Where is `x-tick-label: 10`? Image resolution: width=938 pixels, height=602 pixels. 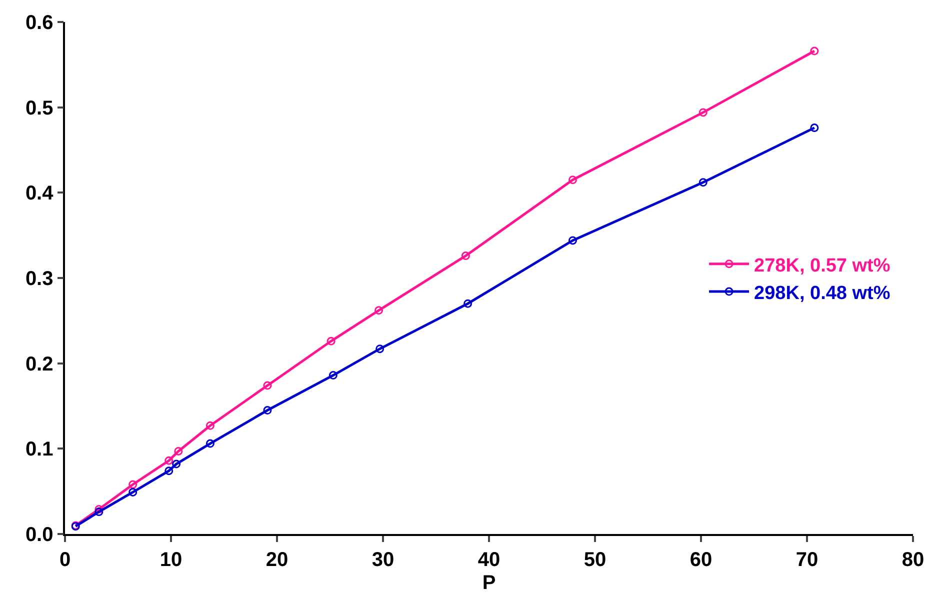 x-tick-label: 10 is located at coordinates (171, 559).